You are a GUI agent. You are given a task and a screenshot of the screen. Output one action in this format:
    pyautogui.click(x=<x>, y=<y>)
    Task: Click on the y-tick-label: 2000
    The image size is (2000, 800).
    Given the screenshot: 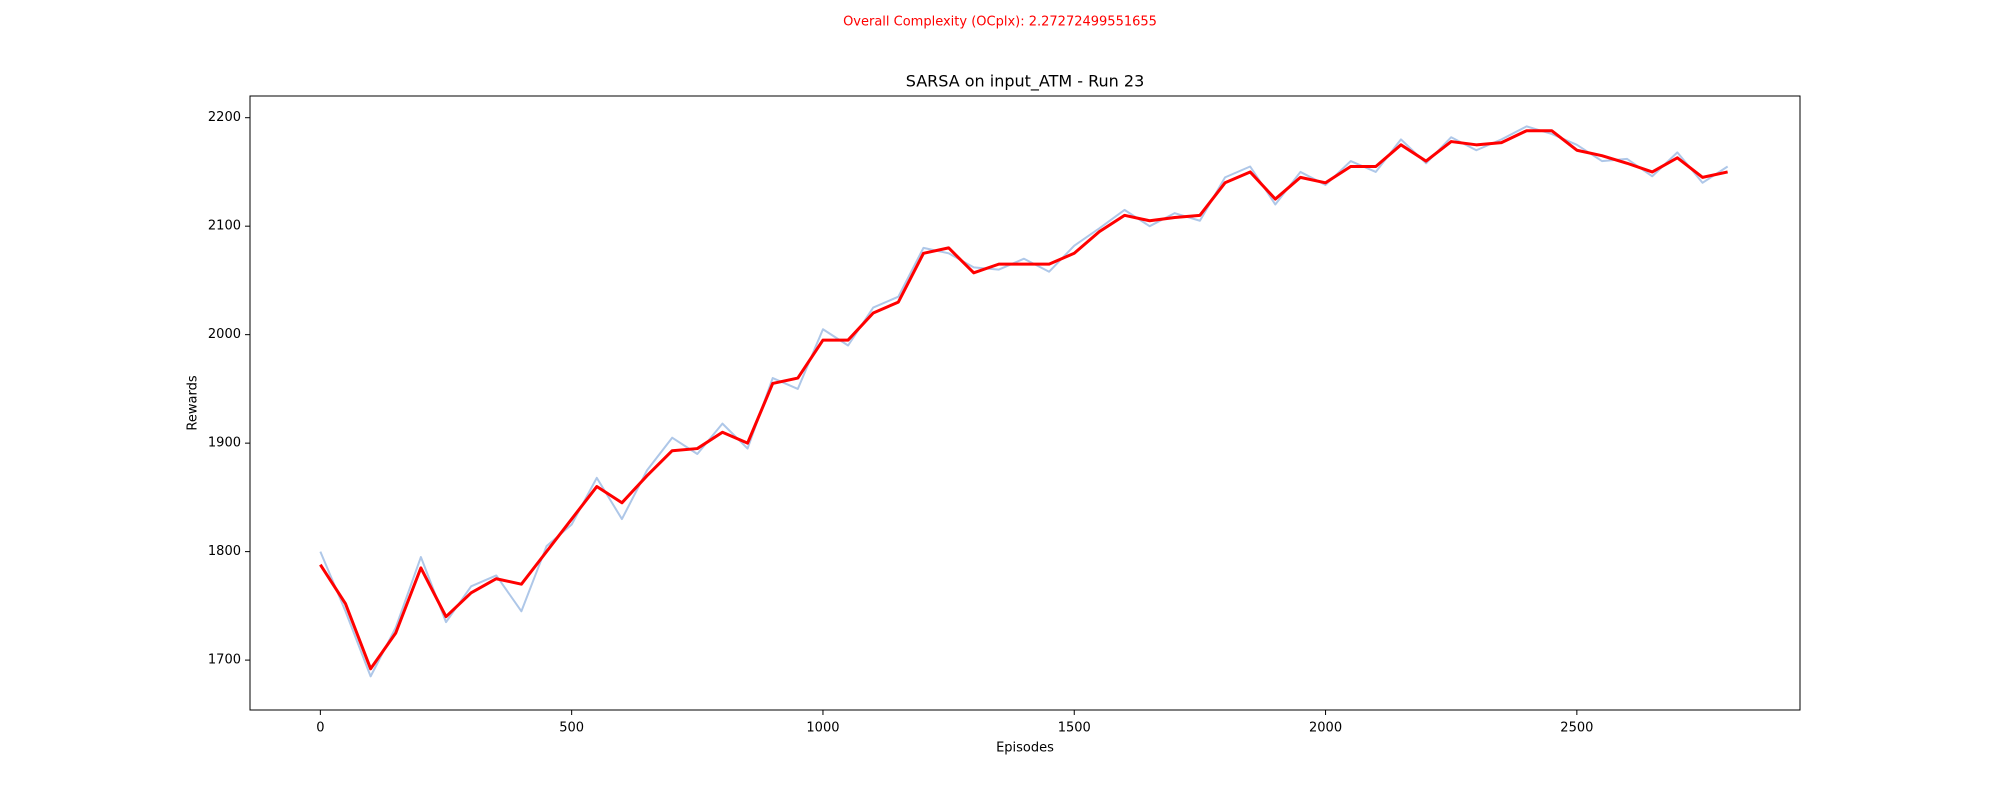 What is the action you would take?
    pyautogui.click(x=224, y=334)
    